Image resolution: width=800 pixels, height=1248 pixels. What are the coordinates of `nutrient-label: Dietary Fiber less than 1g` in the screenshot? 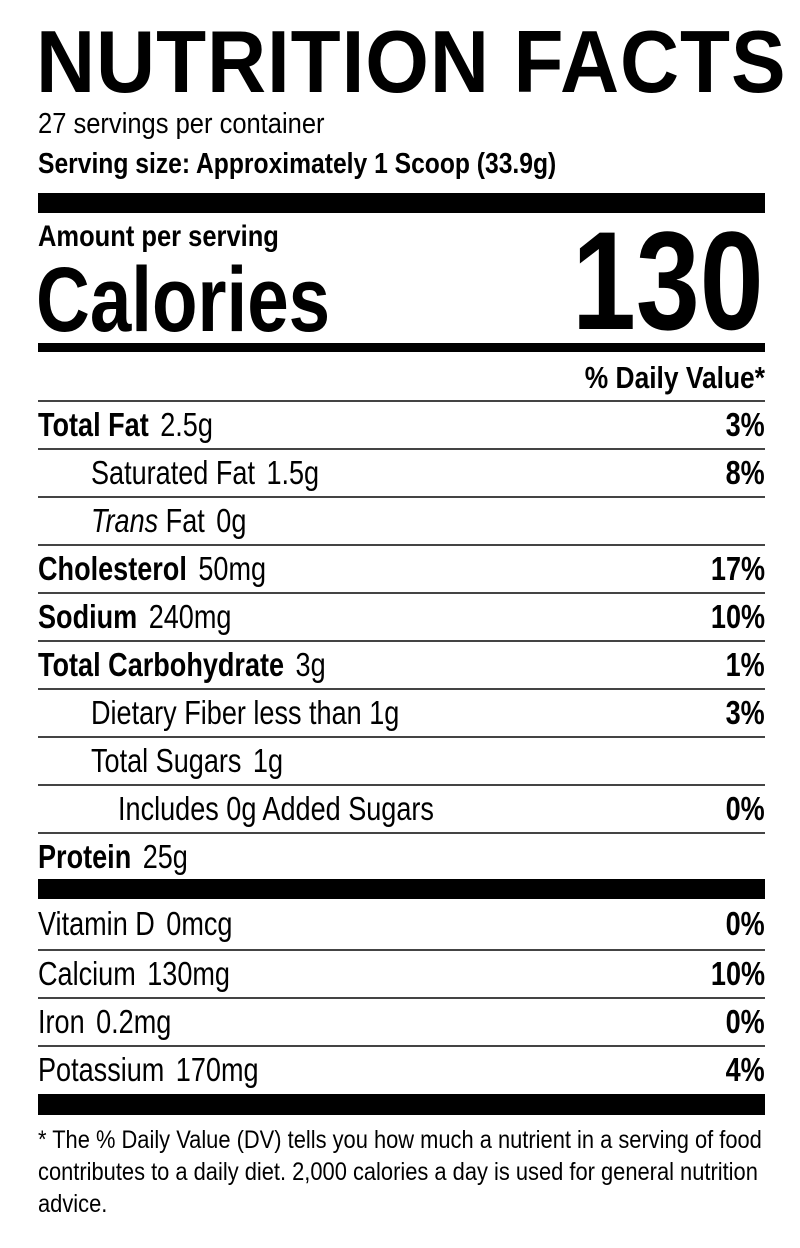 It's located at (245, 713).